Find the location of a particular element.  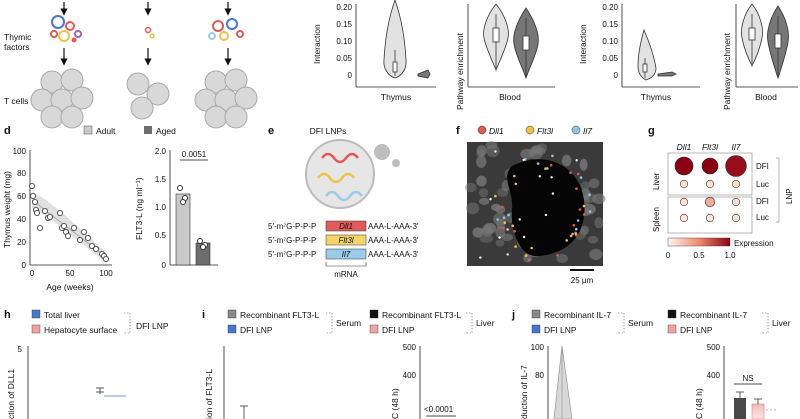

xlabel-blood: Blood is located at coordinates (766, 97).